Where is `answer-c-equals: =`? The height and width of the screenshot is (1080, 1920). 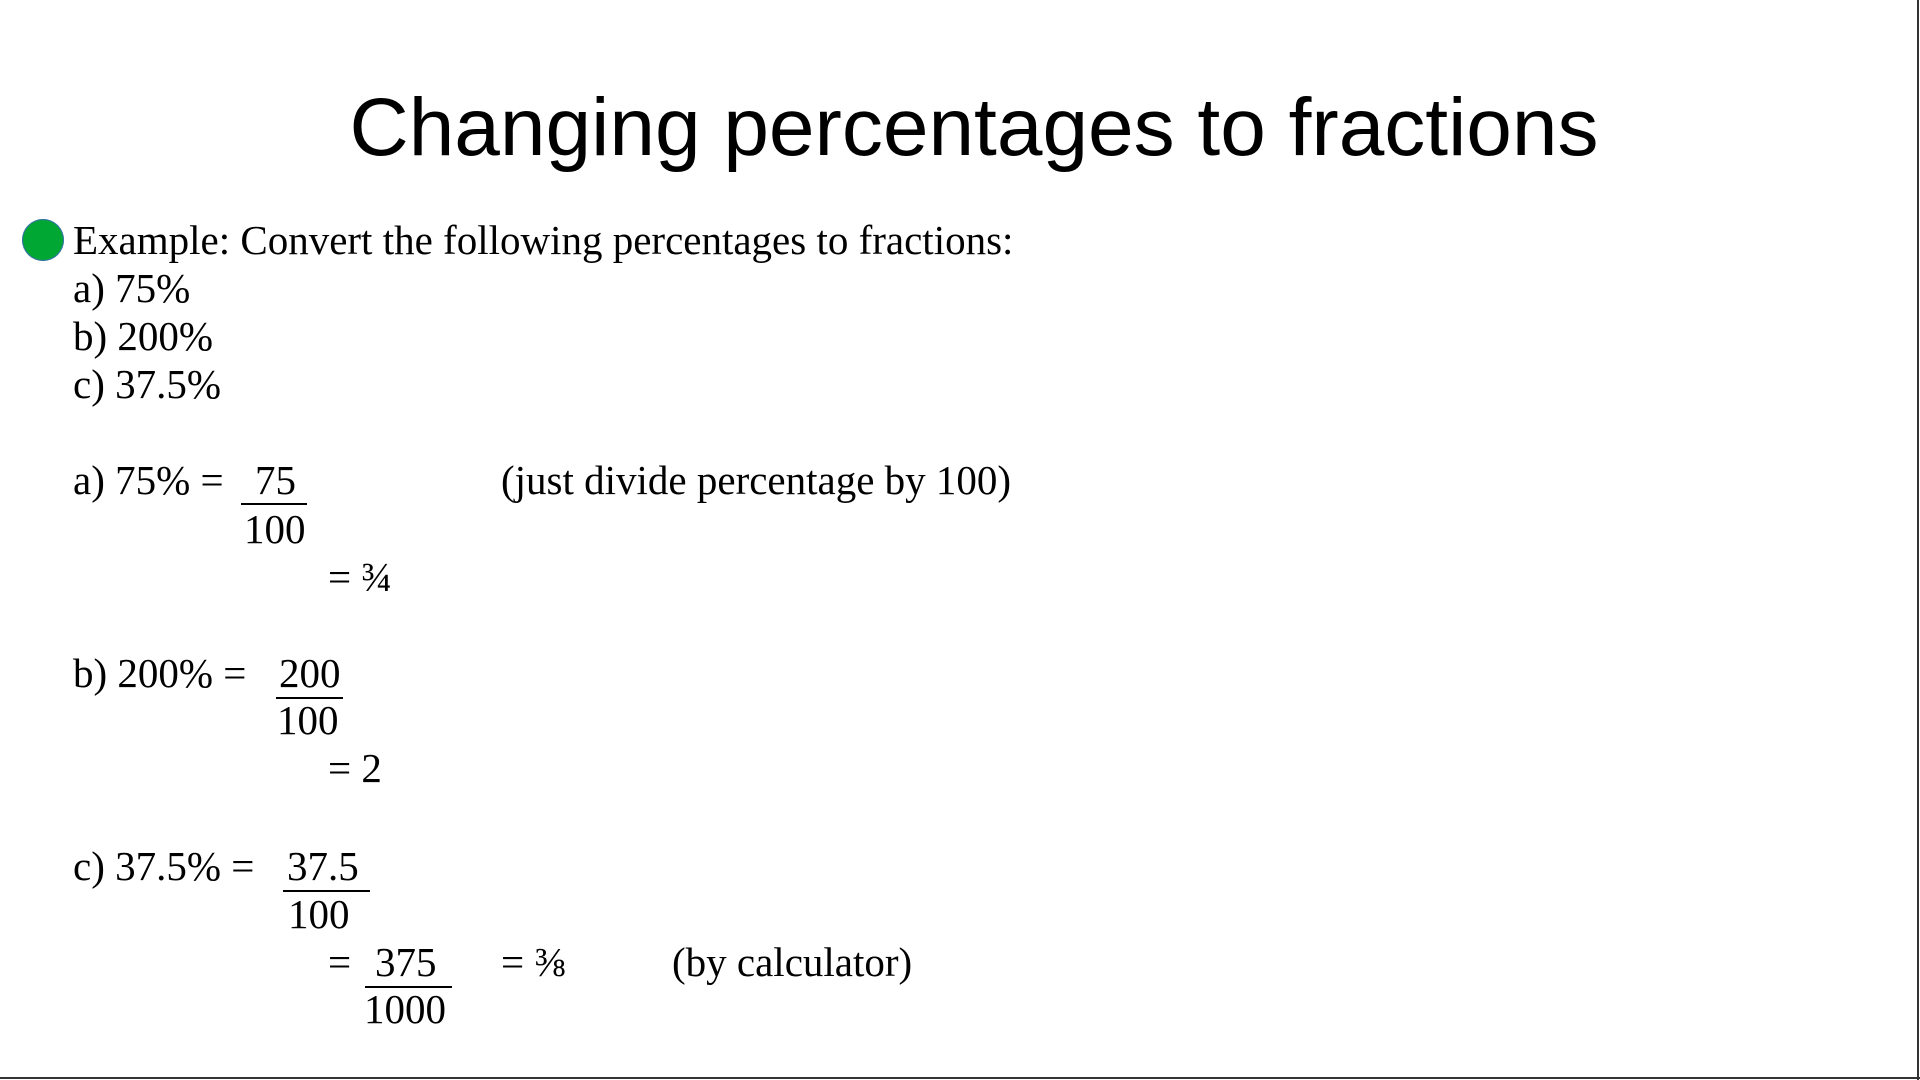 answer-c-equals: = is located at coordinates (340, 962).